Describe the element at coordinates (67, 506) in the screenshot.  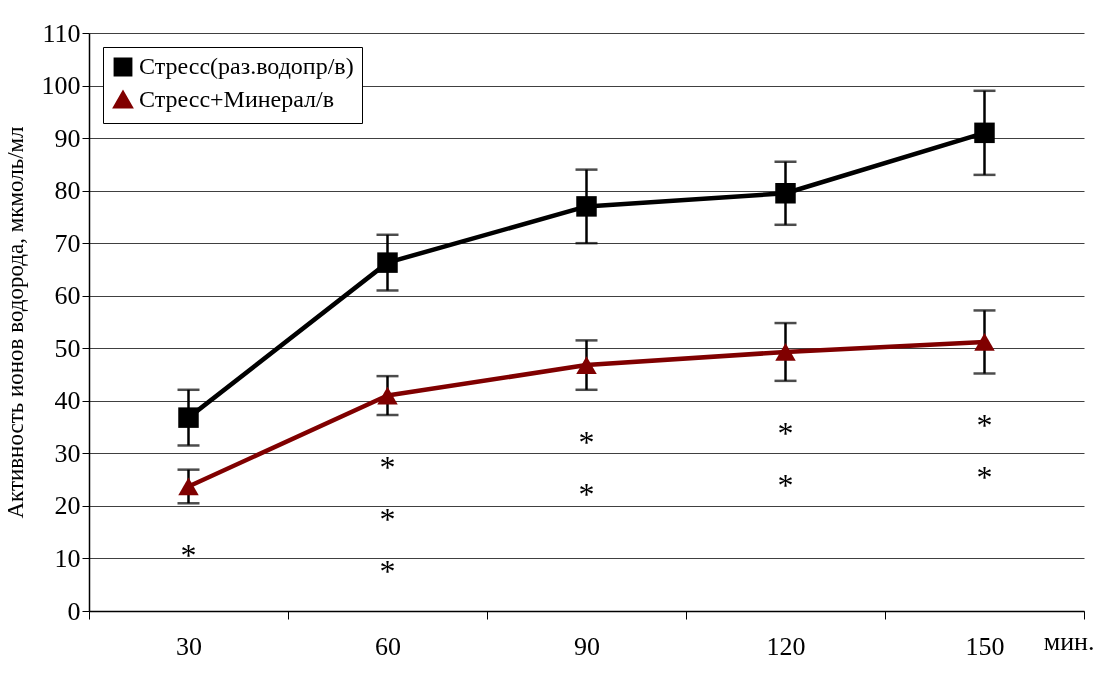
I see `y-tick-label: 20` at that location.